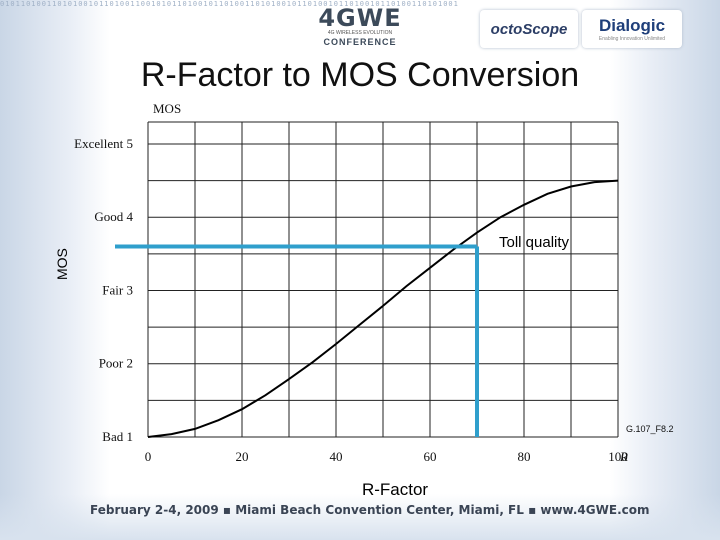  What do you see at coordinates (62, 264) in the screenshot?
I see `side-axis-label: MOS` at bounding box center [62, 264].